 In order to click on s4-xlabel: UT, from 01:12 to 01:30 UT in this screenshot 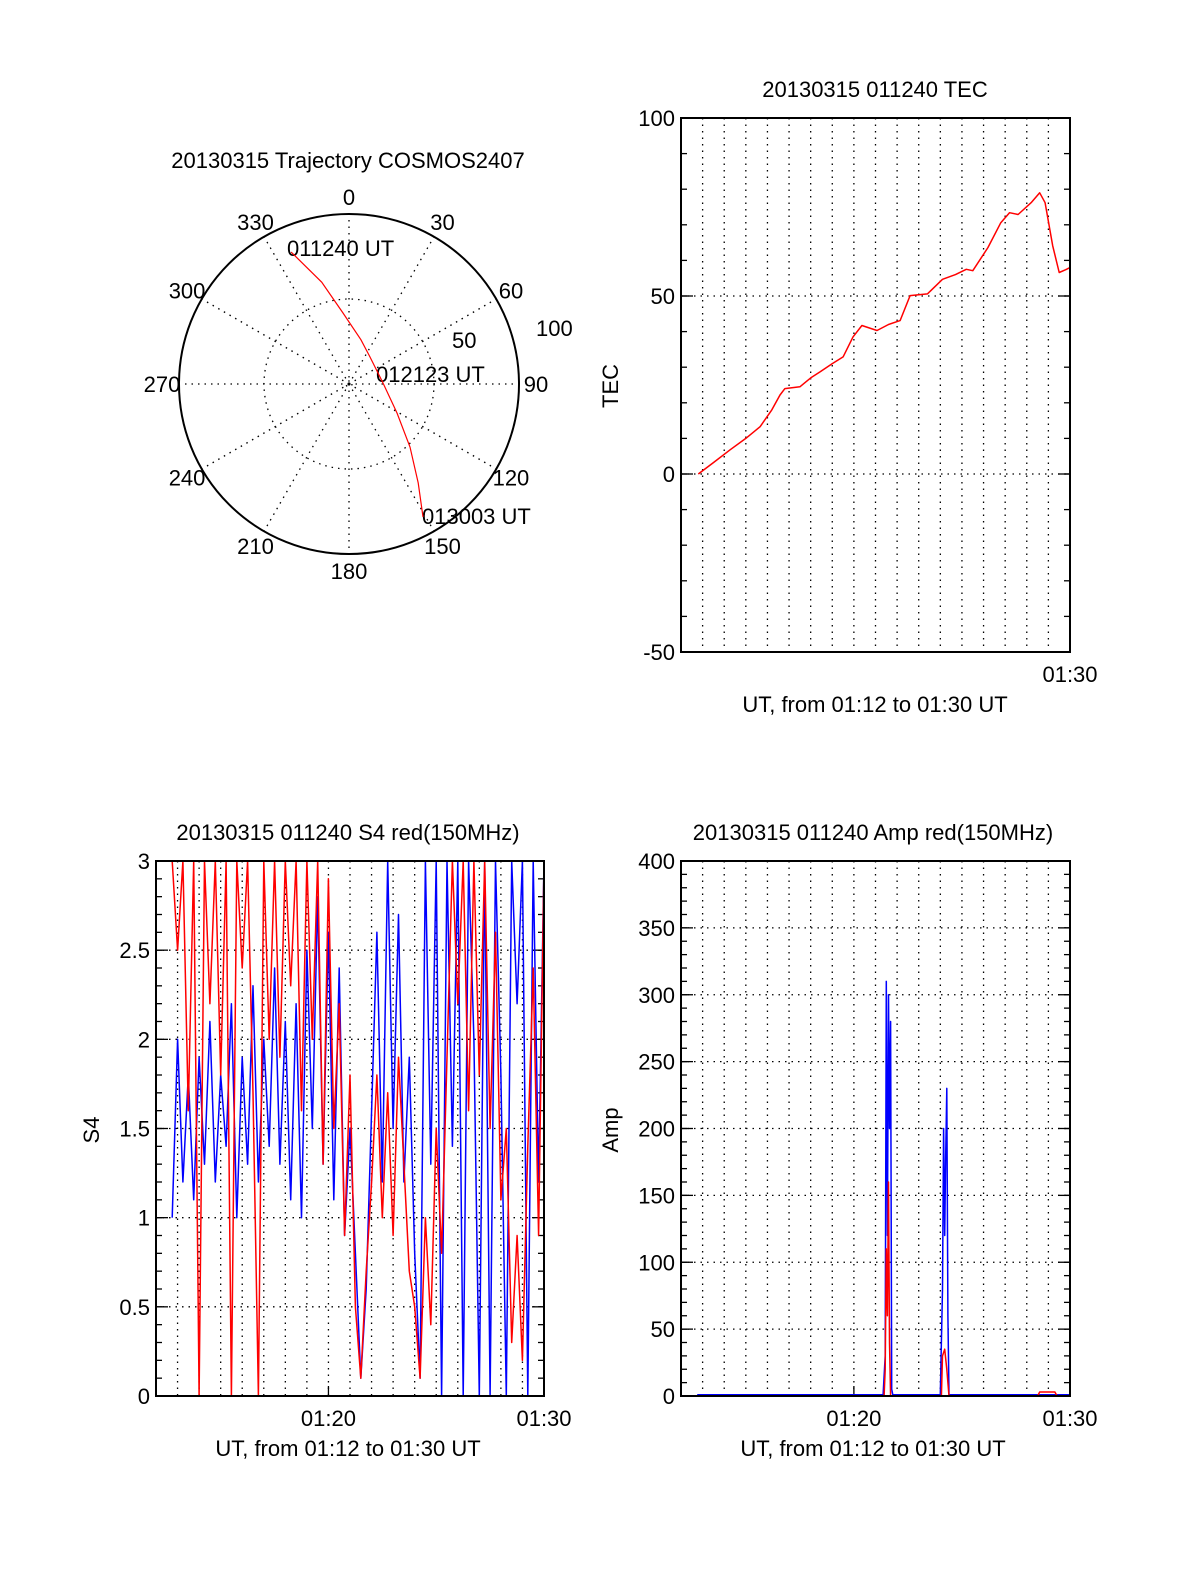, I will do `click(347, 1448)`.